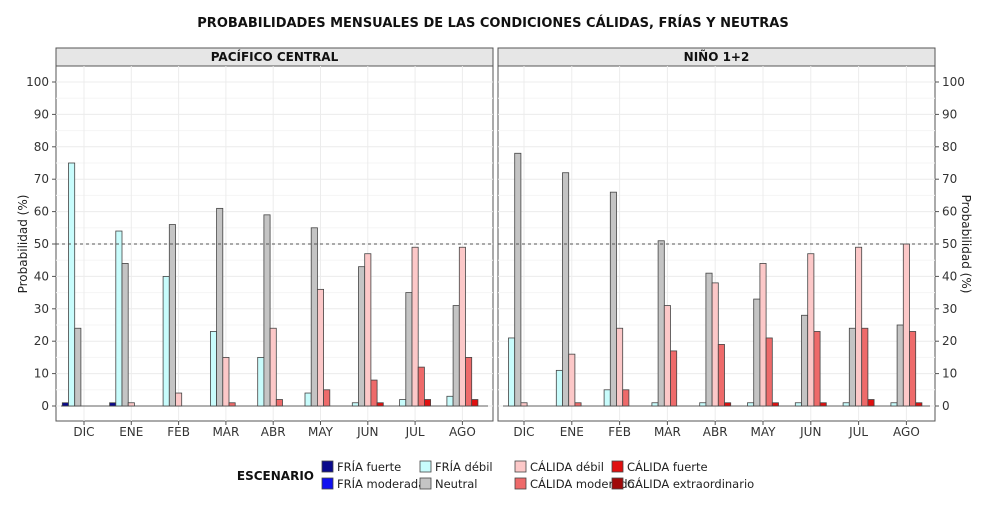 The height and width of the screenshot is (511, 987). I want to click on bar-cálida-moderado-may, so click(769, 372).